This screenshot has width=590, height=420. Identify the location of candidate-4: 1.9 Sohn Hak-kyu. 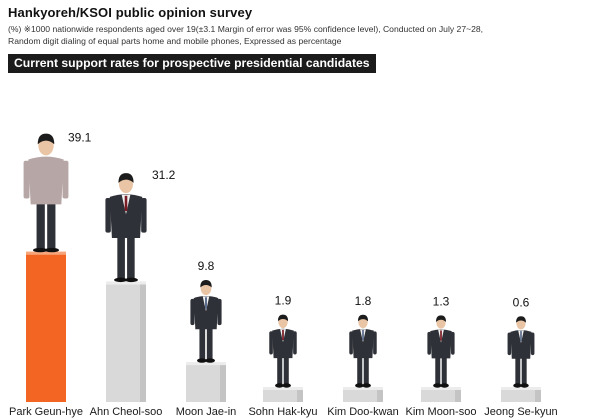
(282, 356).